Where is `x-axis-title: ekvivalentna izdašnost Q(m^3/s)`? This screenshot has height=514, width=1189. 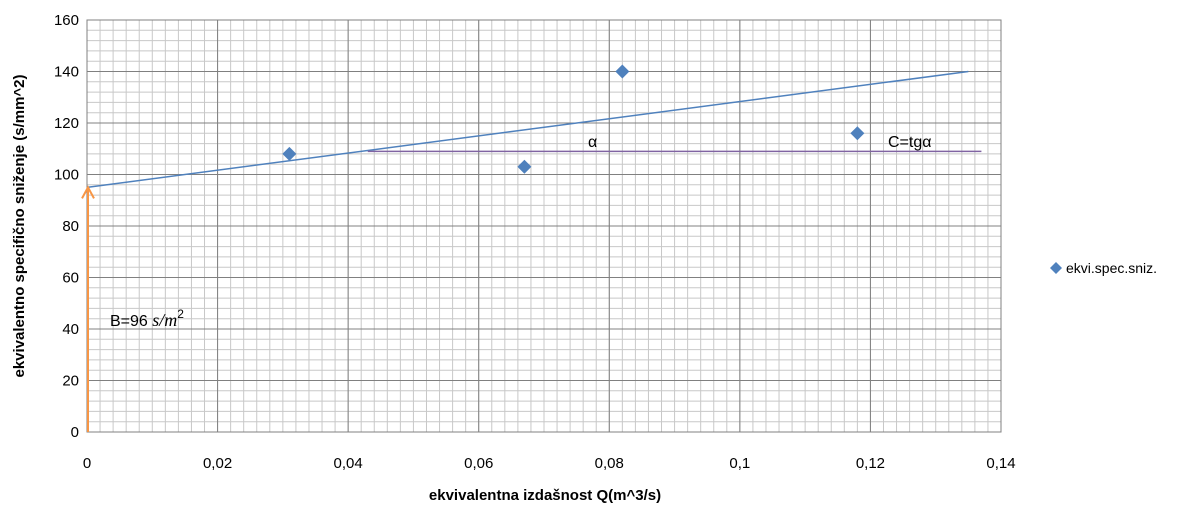 x-axis-title: ekvivalentna izdašnost Q(m^3/s) is located at coordinates (545, 495).